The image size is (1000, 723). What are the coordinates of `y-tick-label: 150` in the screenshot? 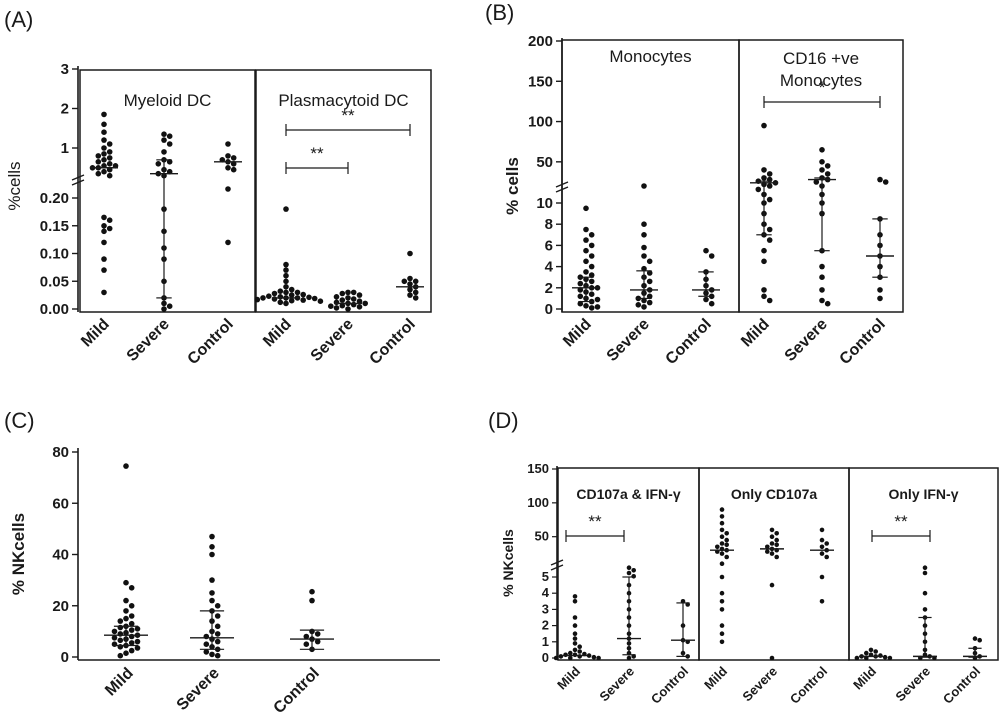 It's located at (538, 468).